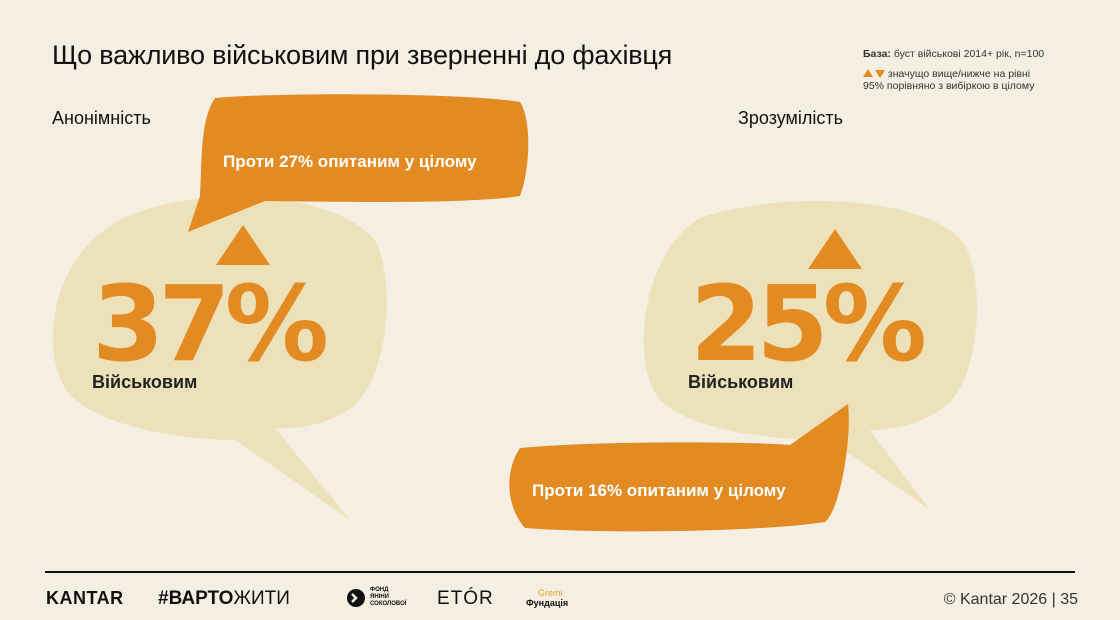 Image resolution: width=1120 pixels, height=620 pixels. Describe the element at coordinates (465, 598) in the screenshot. I see `etor-logo: ETÓR` at that location.